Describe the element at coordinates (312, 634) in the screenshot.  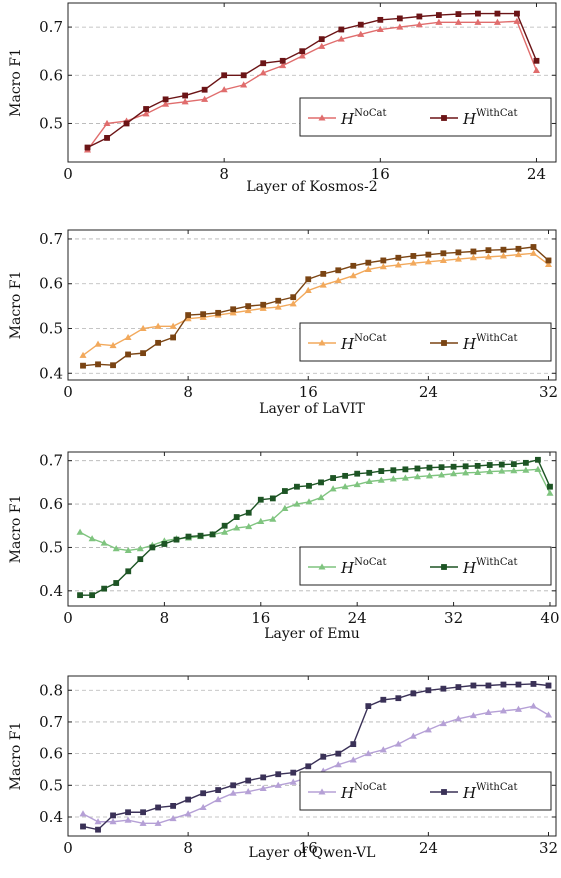
I see `x-axis-label: Layer of Emu` at that location.